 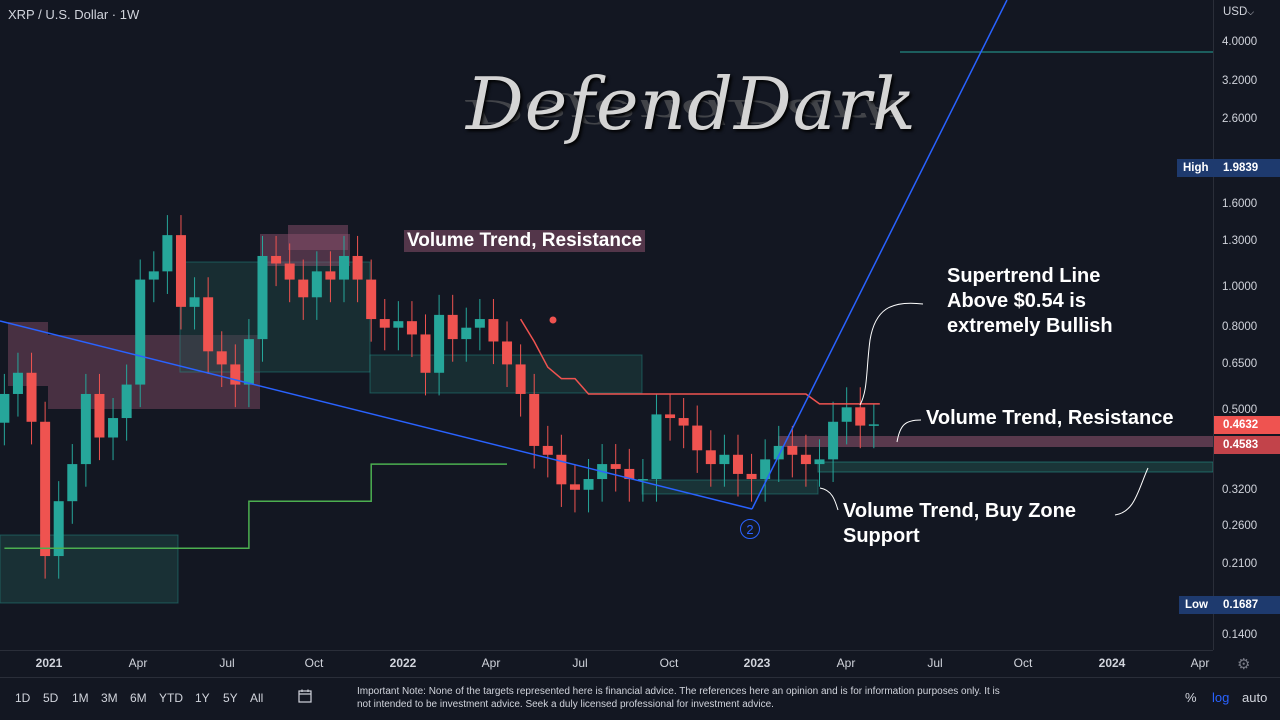 What do you see at coordinates (202, 698) in the screenshot?
I see `range-1y-button: 1Y` at bounding box center [202, 698].